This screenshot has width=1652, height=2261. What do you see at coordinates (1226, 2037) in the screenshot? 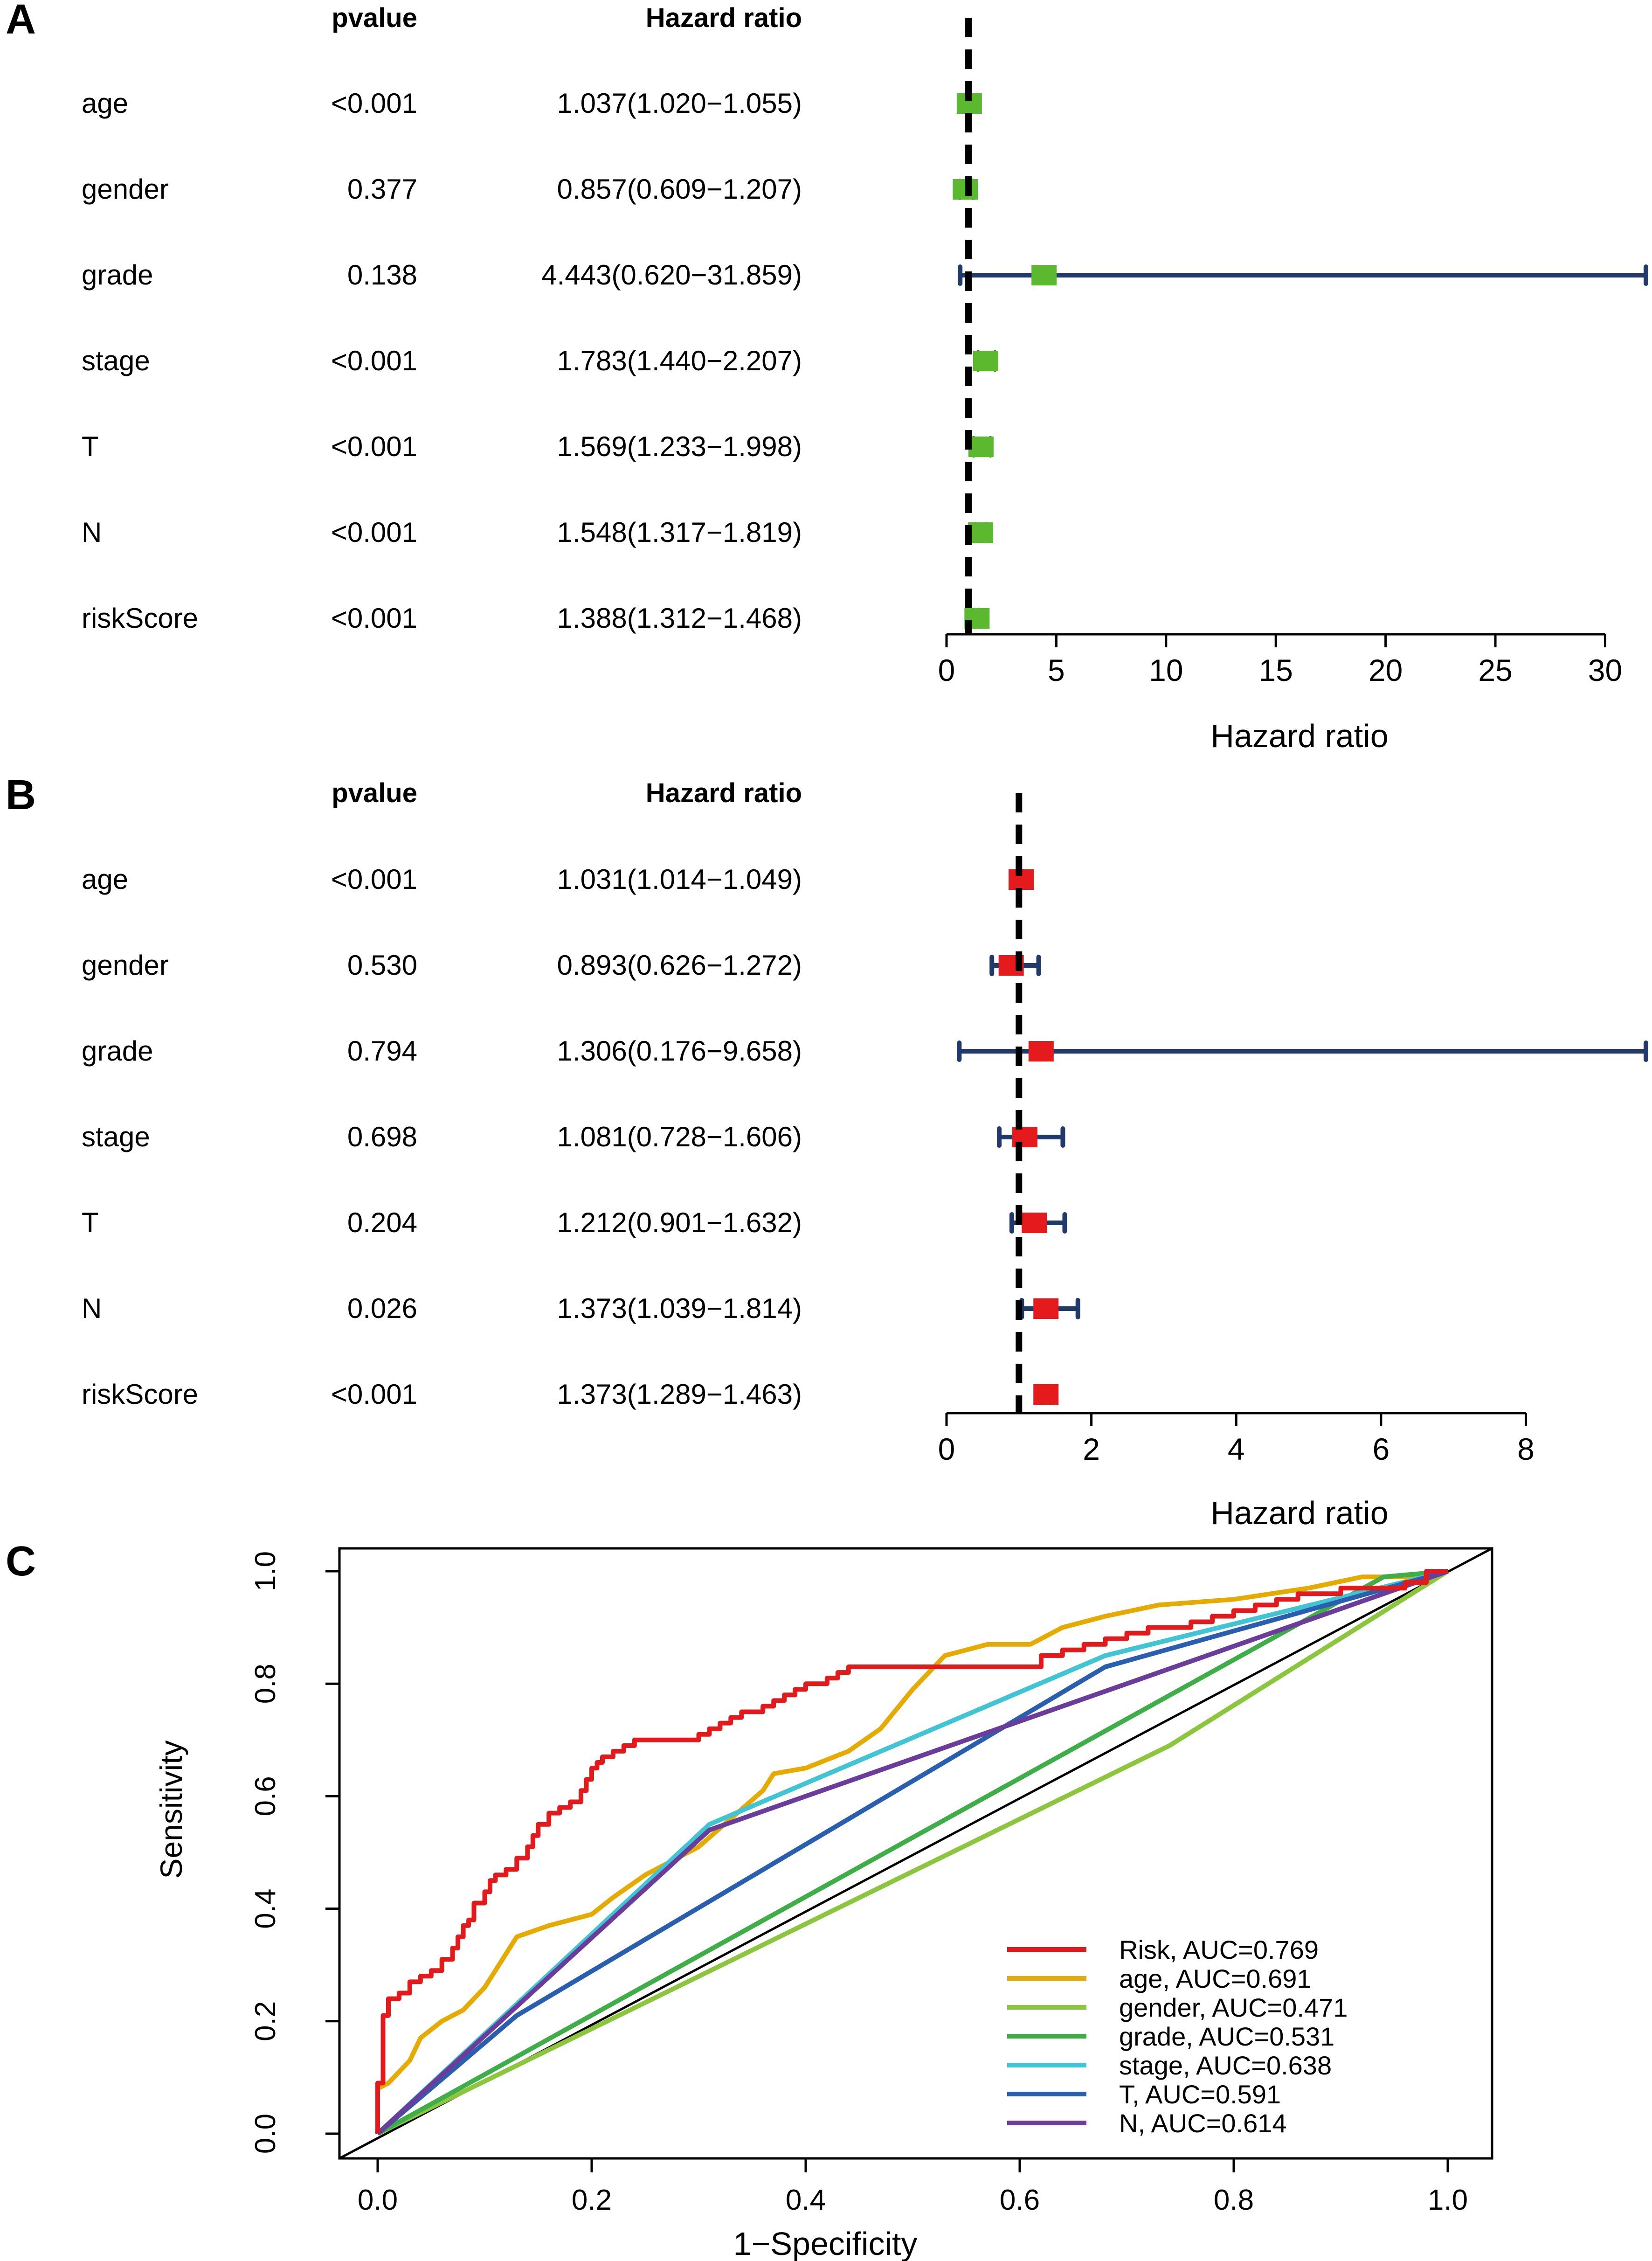
I see `legend-entry: grade, AUC=0.531` at bounding box center [1226, 2037].